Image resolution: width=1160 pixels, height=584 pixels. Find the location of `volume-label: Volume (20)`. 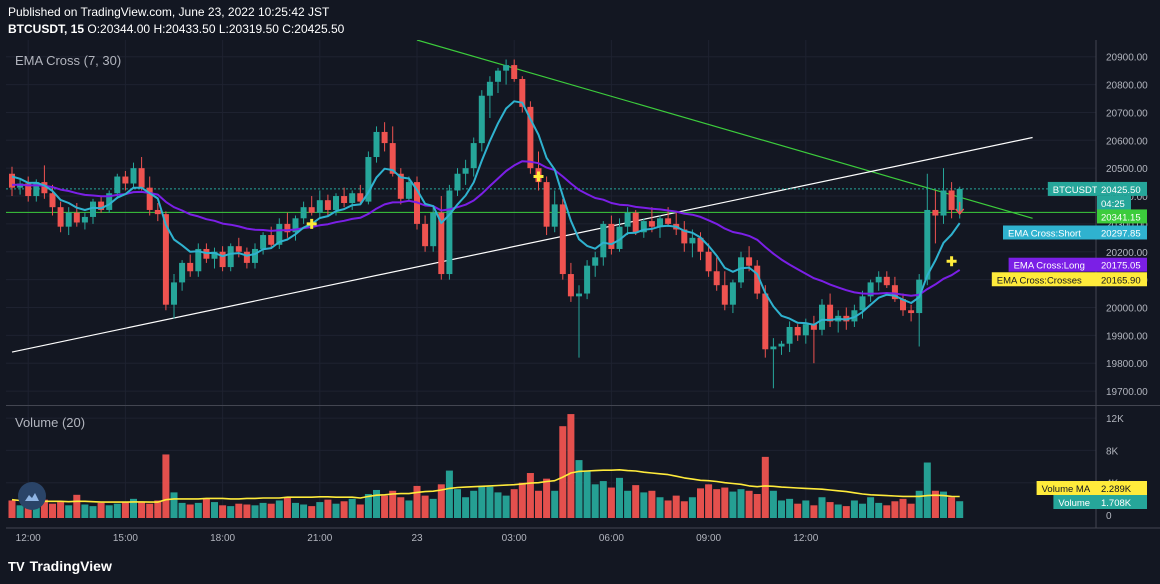

volume-label: Volume (20) is located at coordinates (50, 422).